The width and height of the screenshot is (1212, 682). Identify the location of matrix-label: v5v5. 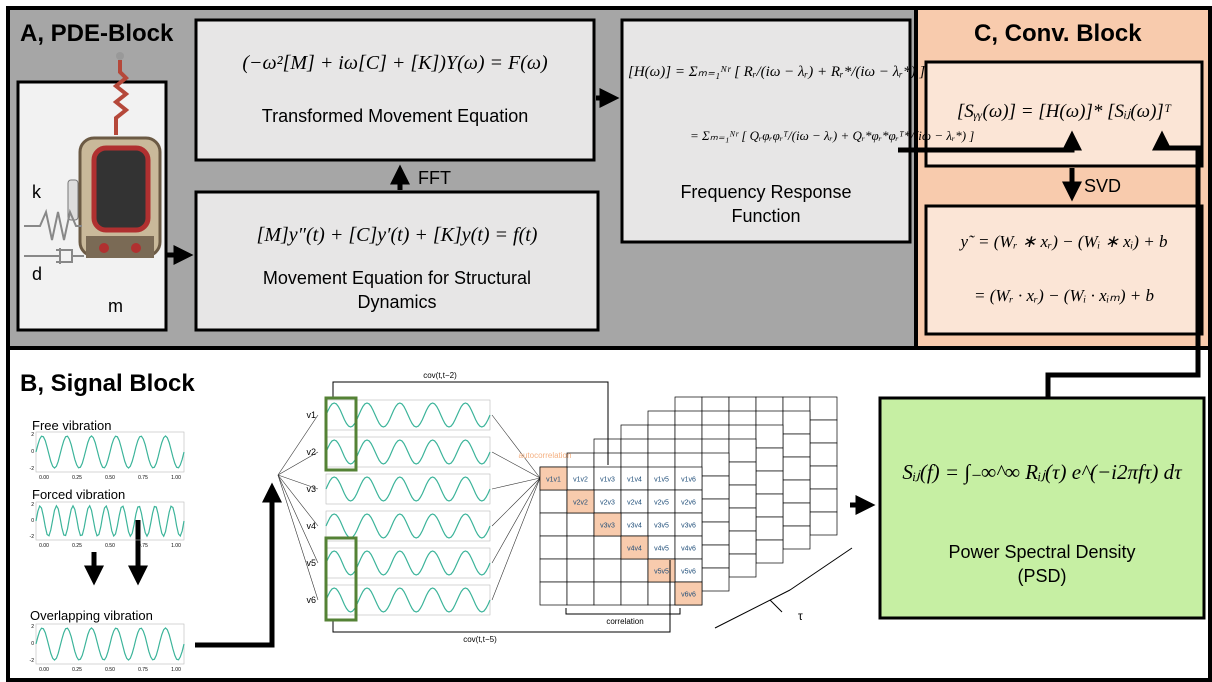
(661, 572).